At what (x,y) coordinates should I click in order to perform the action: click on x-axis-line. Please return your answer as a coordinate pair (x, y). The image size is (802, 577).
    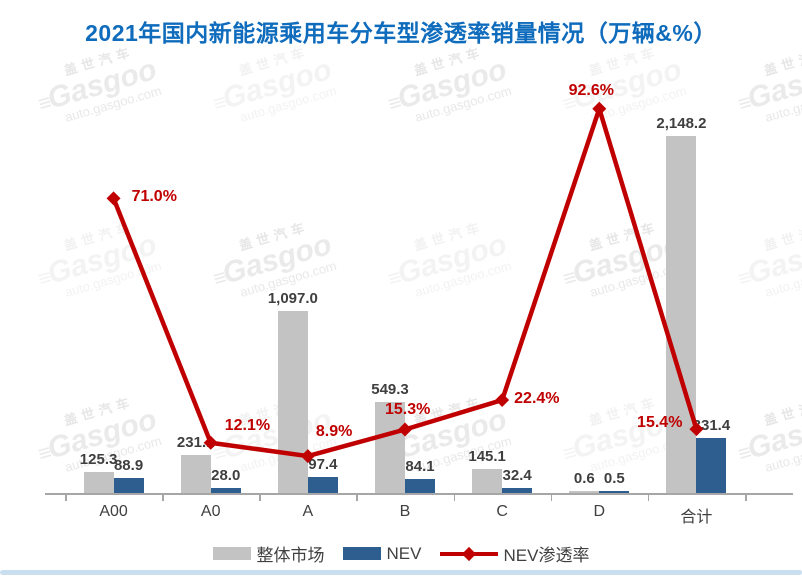
    Looking at the image, I should click on (419, 494).